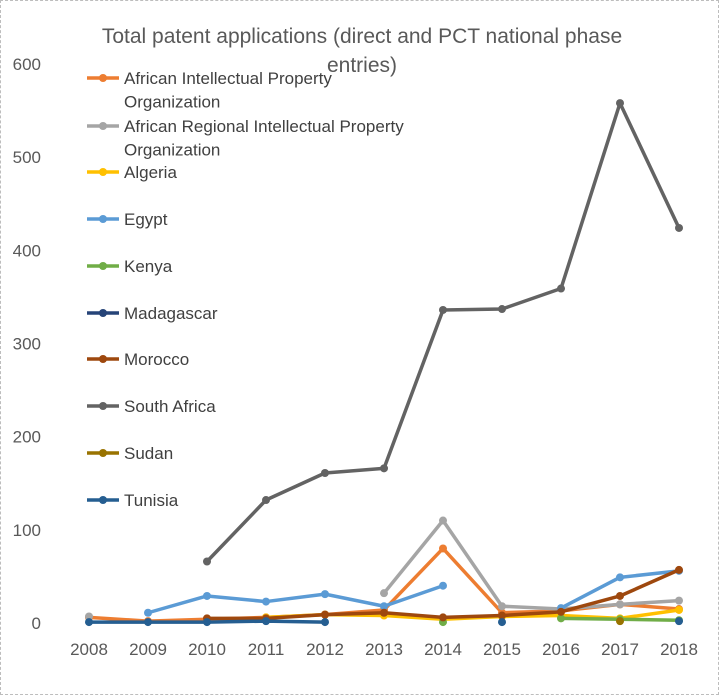 The height and width of the screenshot is (697, 721). What do you see at coordinates (171, 313) in the screenshot?
I see `legend-label: Madagascar` at bounding box center [171, 313].